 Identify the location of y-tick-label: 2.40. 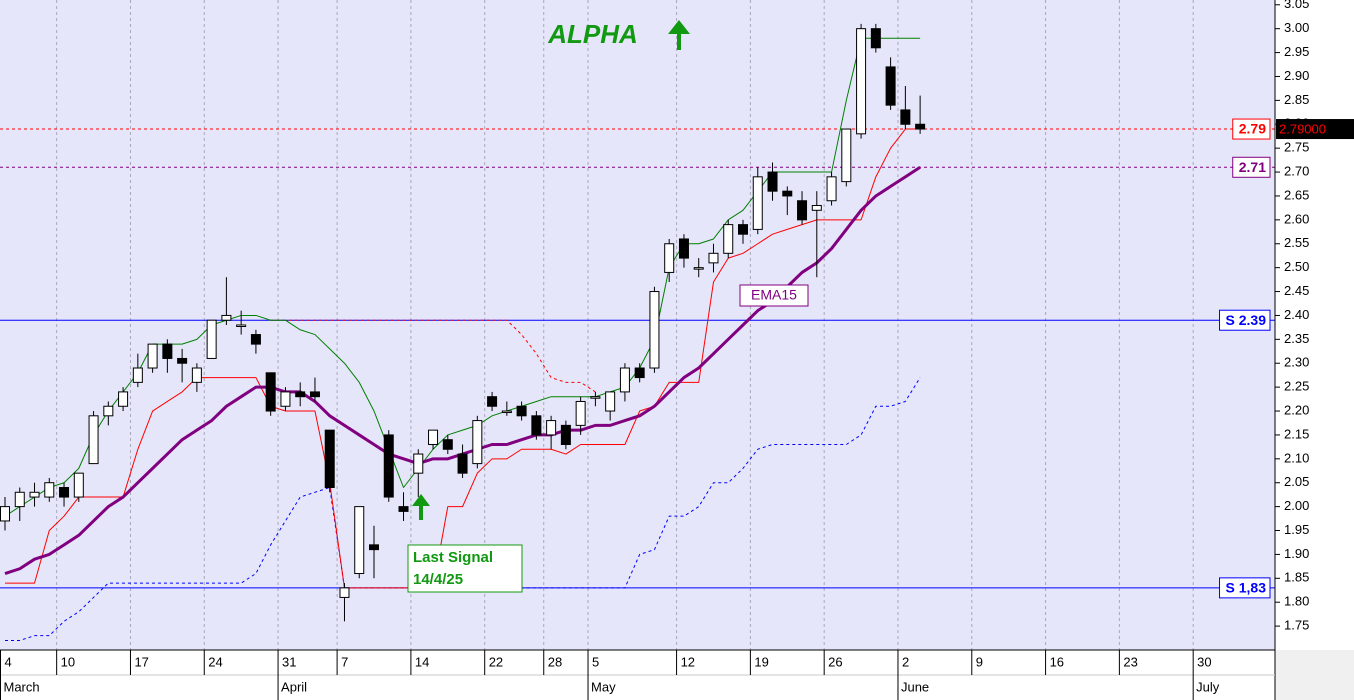
(1296, 314).